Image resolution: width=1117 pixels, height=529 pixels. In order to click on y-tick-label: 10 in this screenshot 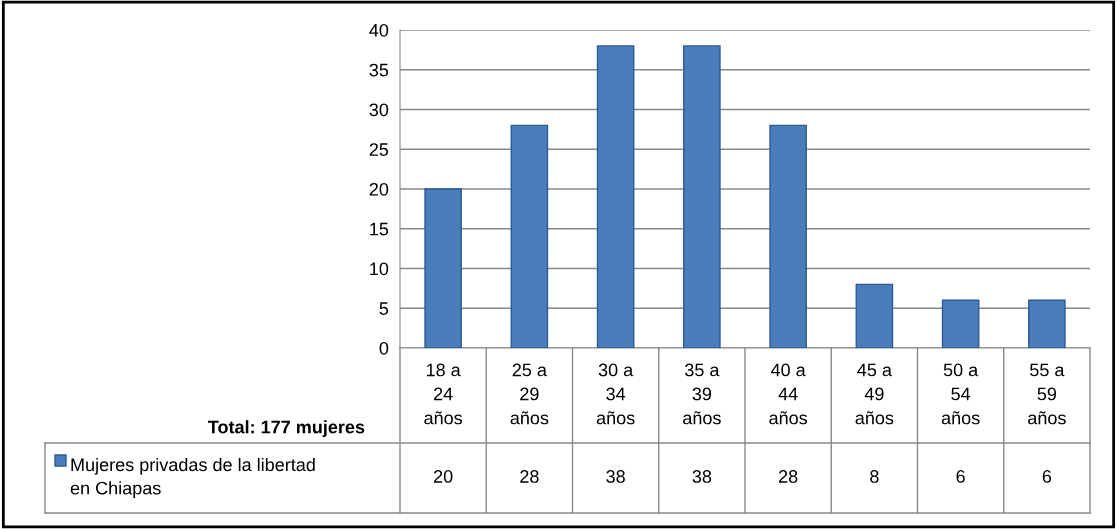, I will do `click(379, 269)`.